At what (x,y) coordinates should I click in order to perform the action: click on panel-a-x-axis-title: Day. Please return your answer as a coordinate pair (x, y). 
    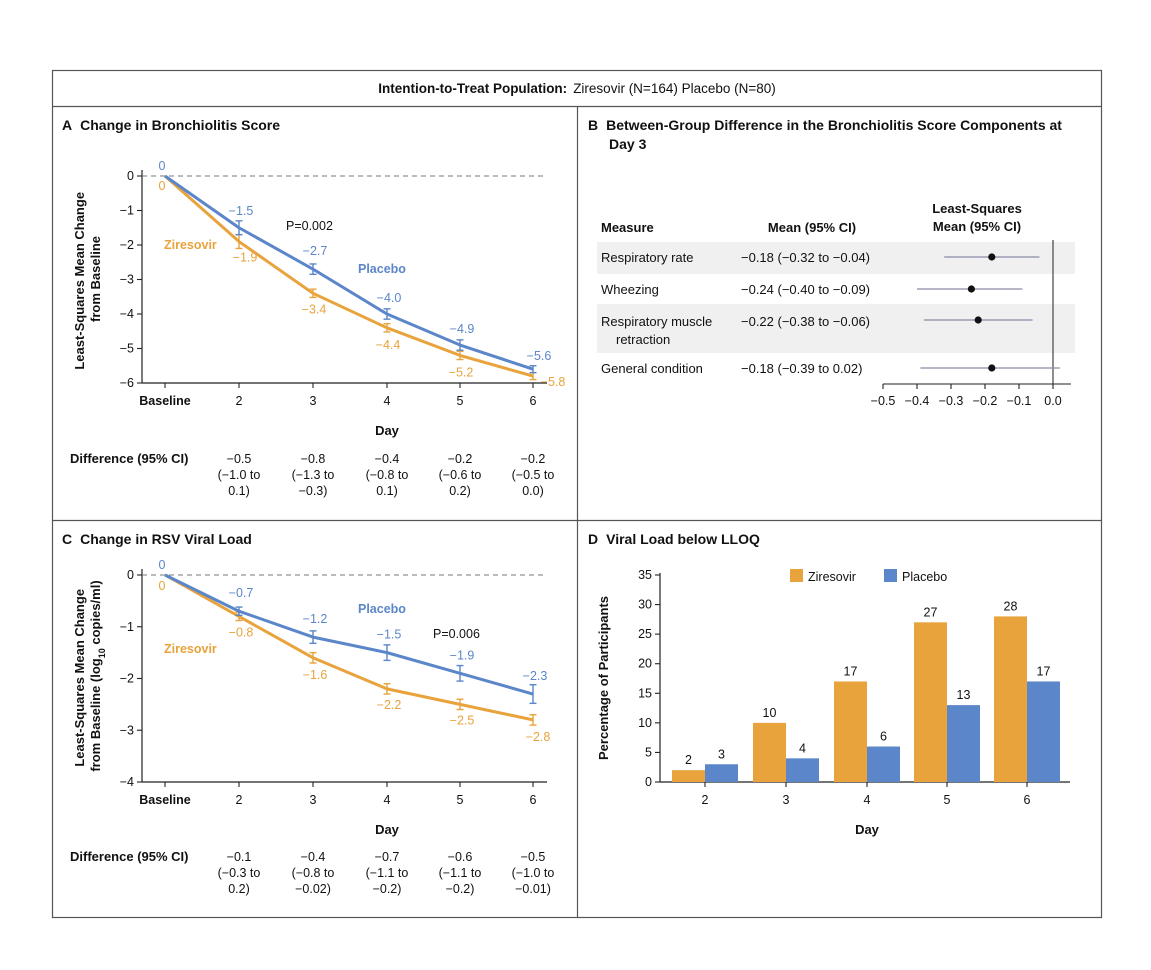
    Looking at the image, I should click on (387, 430).